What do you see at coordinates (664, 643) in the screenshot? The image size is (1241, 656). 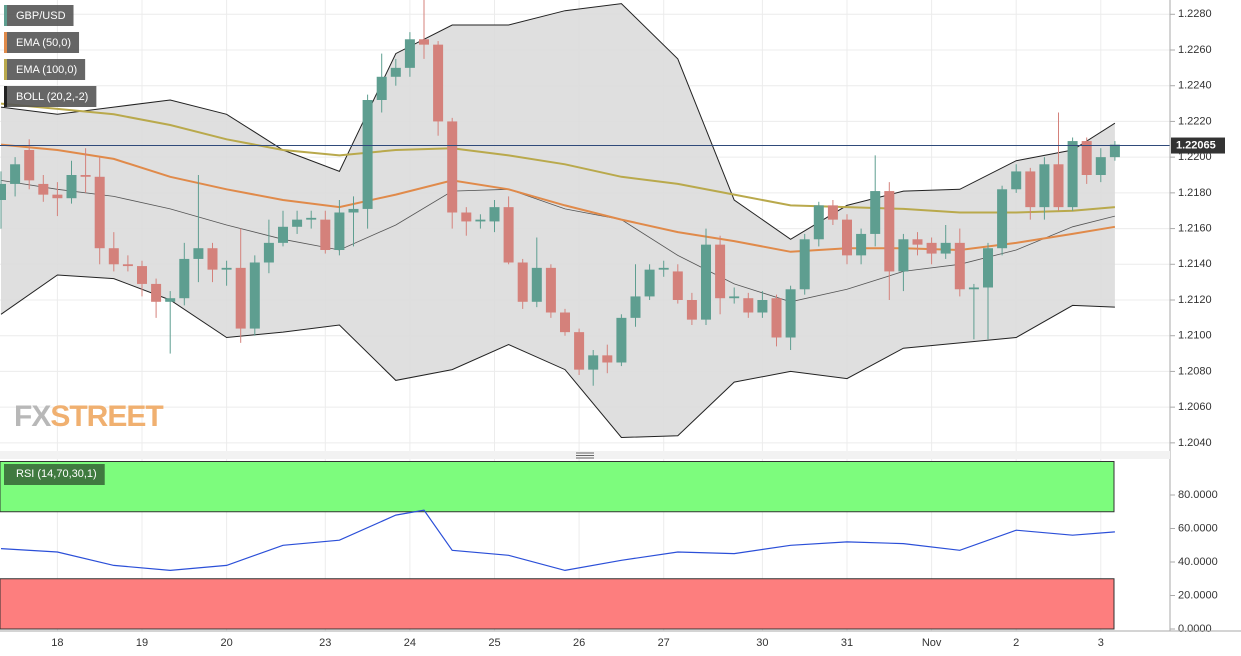 I see `x-tick-label: 27` at bounding box center [664, 643].